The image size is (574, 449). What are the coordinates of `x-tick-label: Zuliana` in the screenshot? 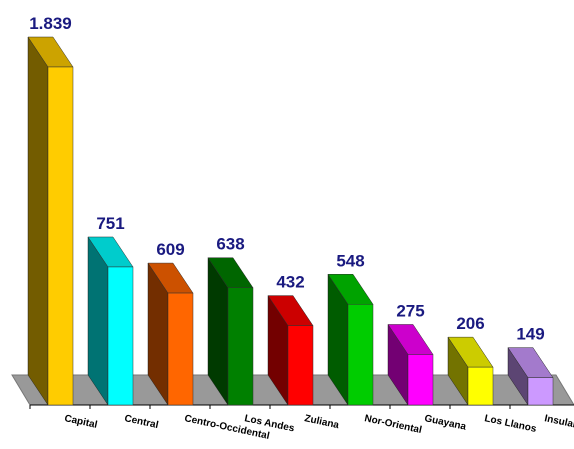 It's located at (321, 422).